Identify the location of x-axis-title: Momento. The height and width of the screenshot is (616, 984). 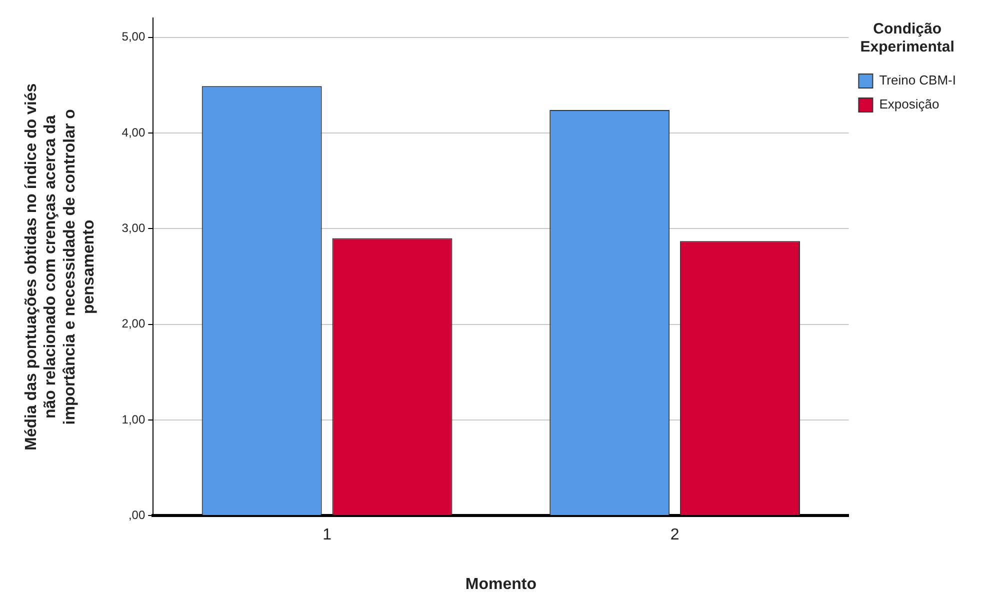
(501, 584).